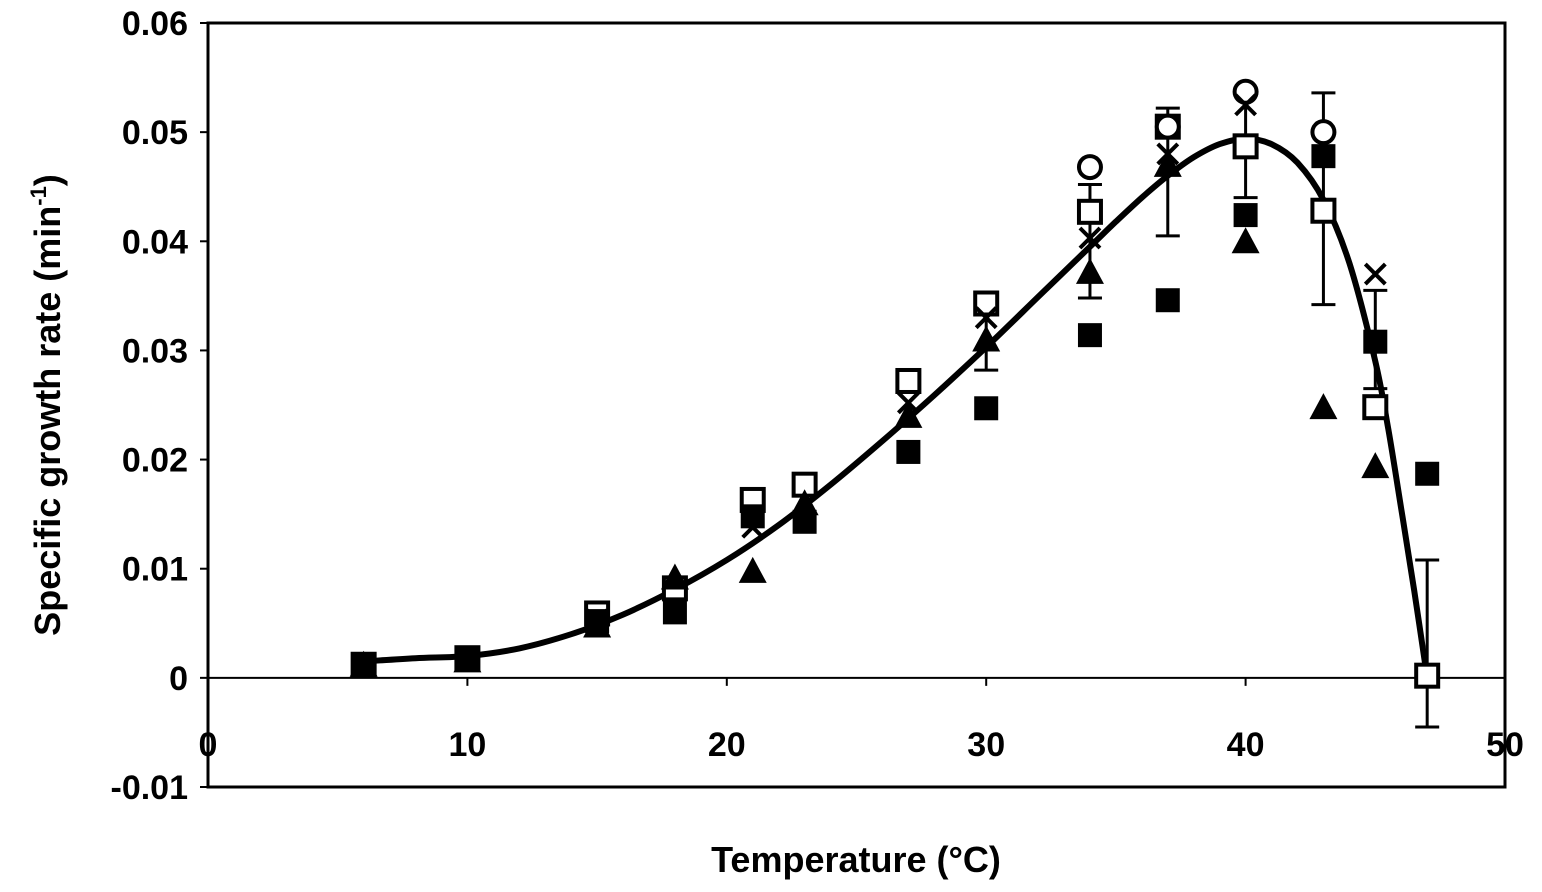 This screenshot has width=1542, height=892. What do you see at coordinates (1505, 745) in the screenshot?
I see `x-tick-label: 50` at bounding box center [1505, 745].